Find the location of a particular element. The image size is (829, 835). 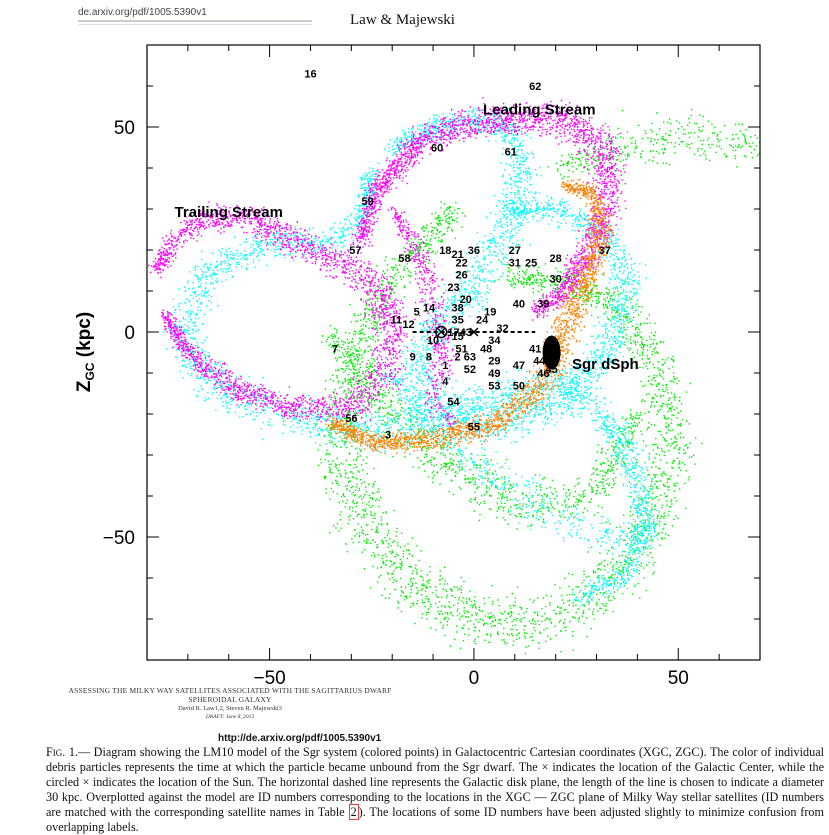

satellite-label: 60 is located at coordinates (437, 149).